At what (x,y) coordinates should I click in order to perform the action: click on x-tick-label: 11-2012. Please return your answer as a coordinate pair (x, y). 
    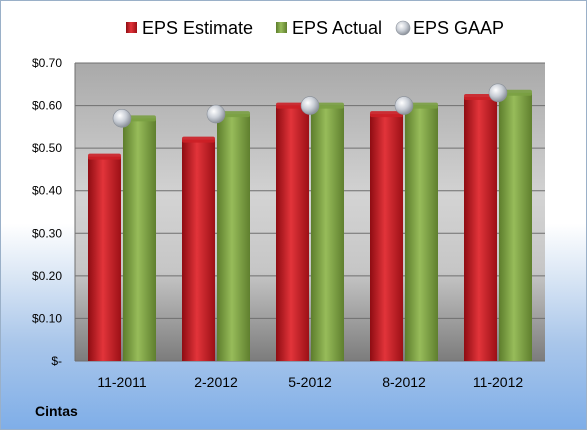
    Looking at the image, I should click on (498, 382).